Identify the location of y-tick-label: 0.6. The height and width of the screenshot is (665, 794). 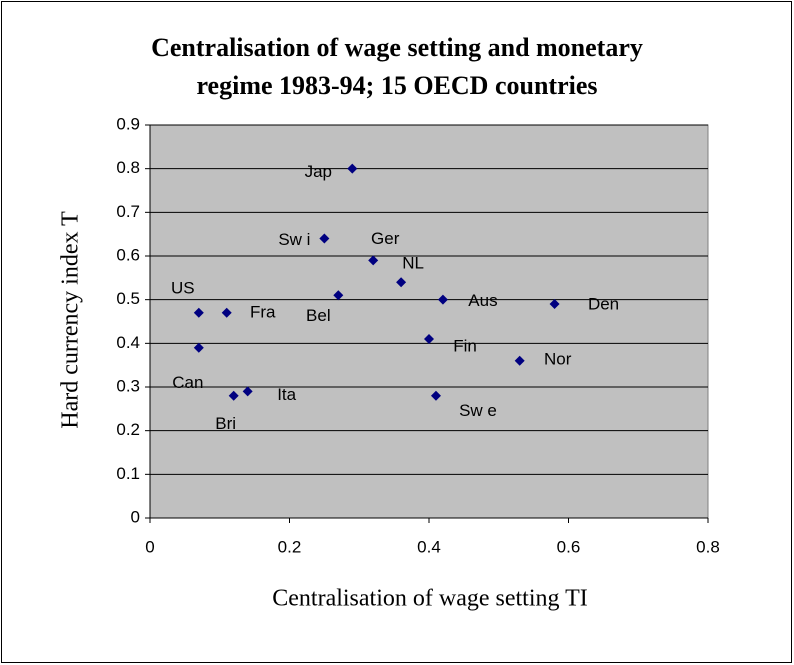
(128, 254).